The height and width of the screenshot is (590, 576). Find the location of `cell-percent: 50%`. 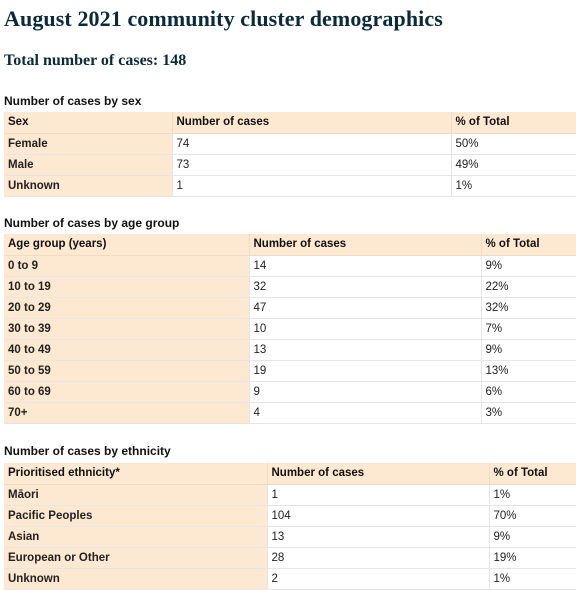

cell-percent: 50% is located at coordinates (513, 144).